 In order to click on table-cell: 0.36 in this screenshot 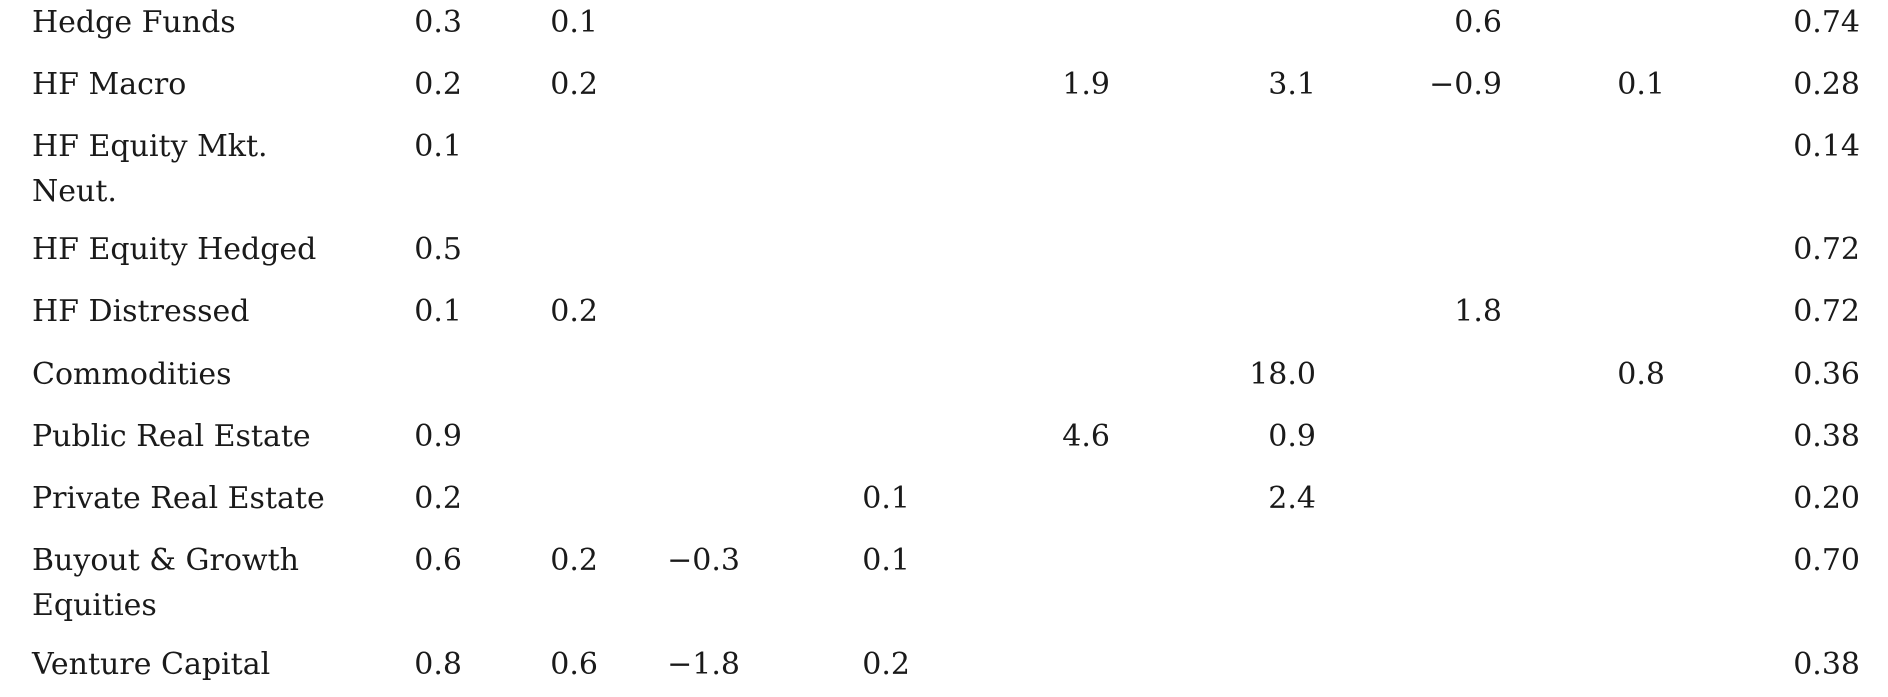, I will do `click(1790, 374)`.